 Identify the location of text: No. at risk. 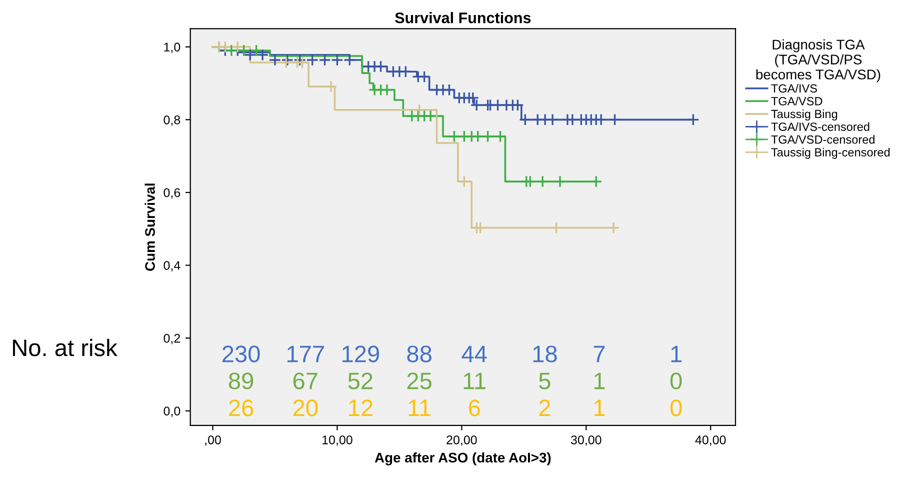
(65, 347).